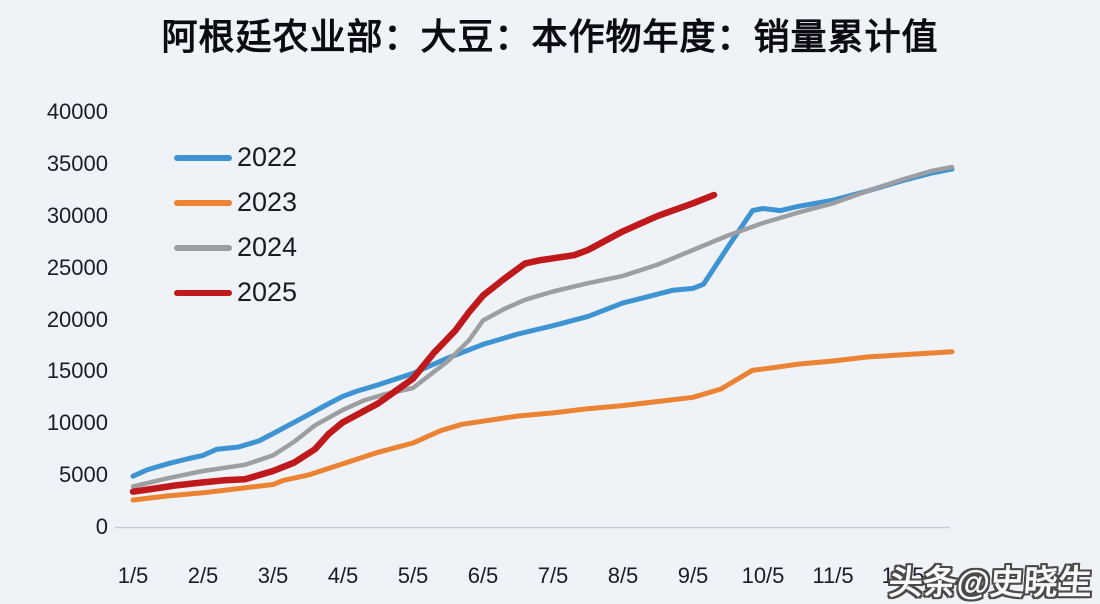  I want to click on legend-swatch-2022, so click(203, 157).